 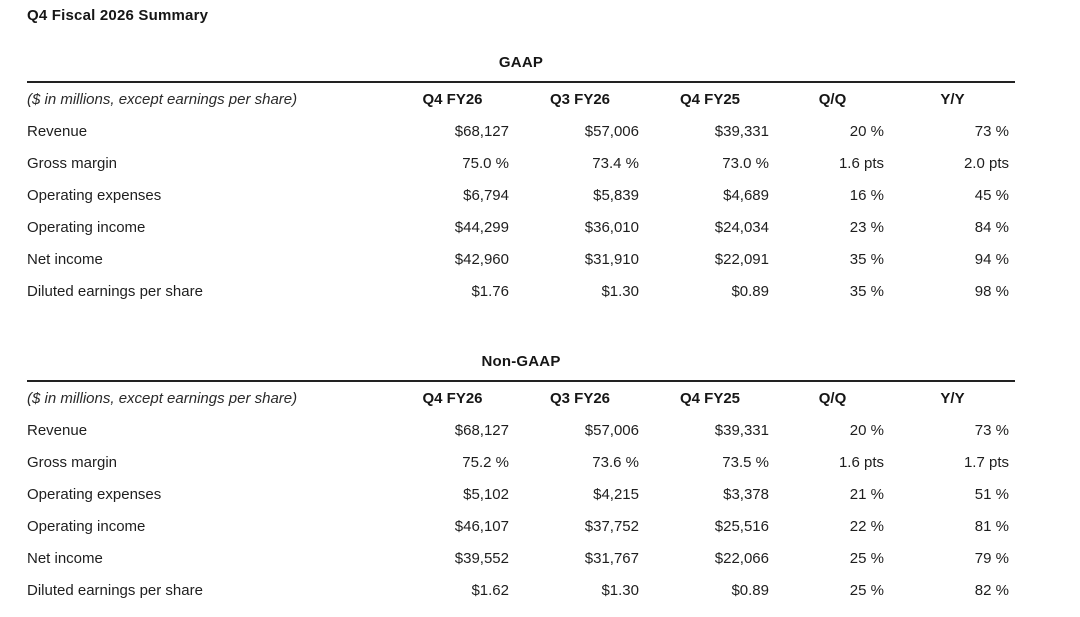 I want to click on cell-value: $22,066, so click(x=741, y=558).